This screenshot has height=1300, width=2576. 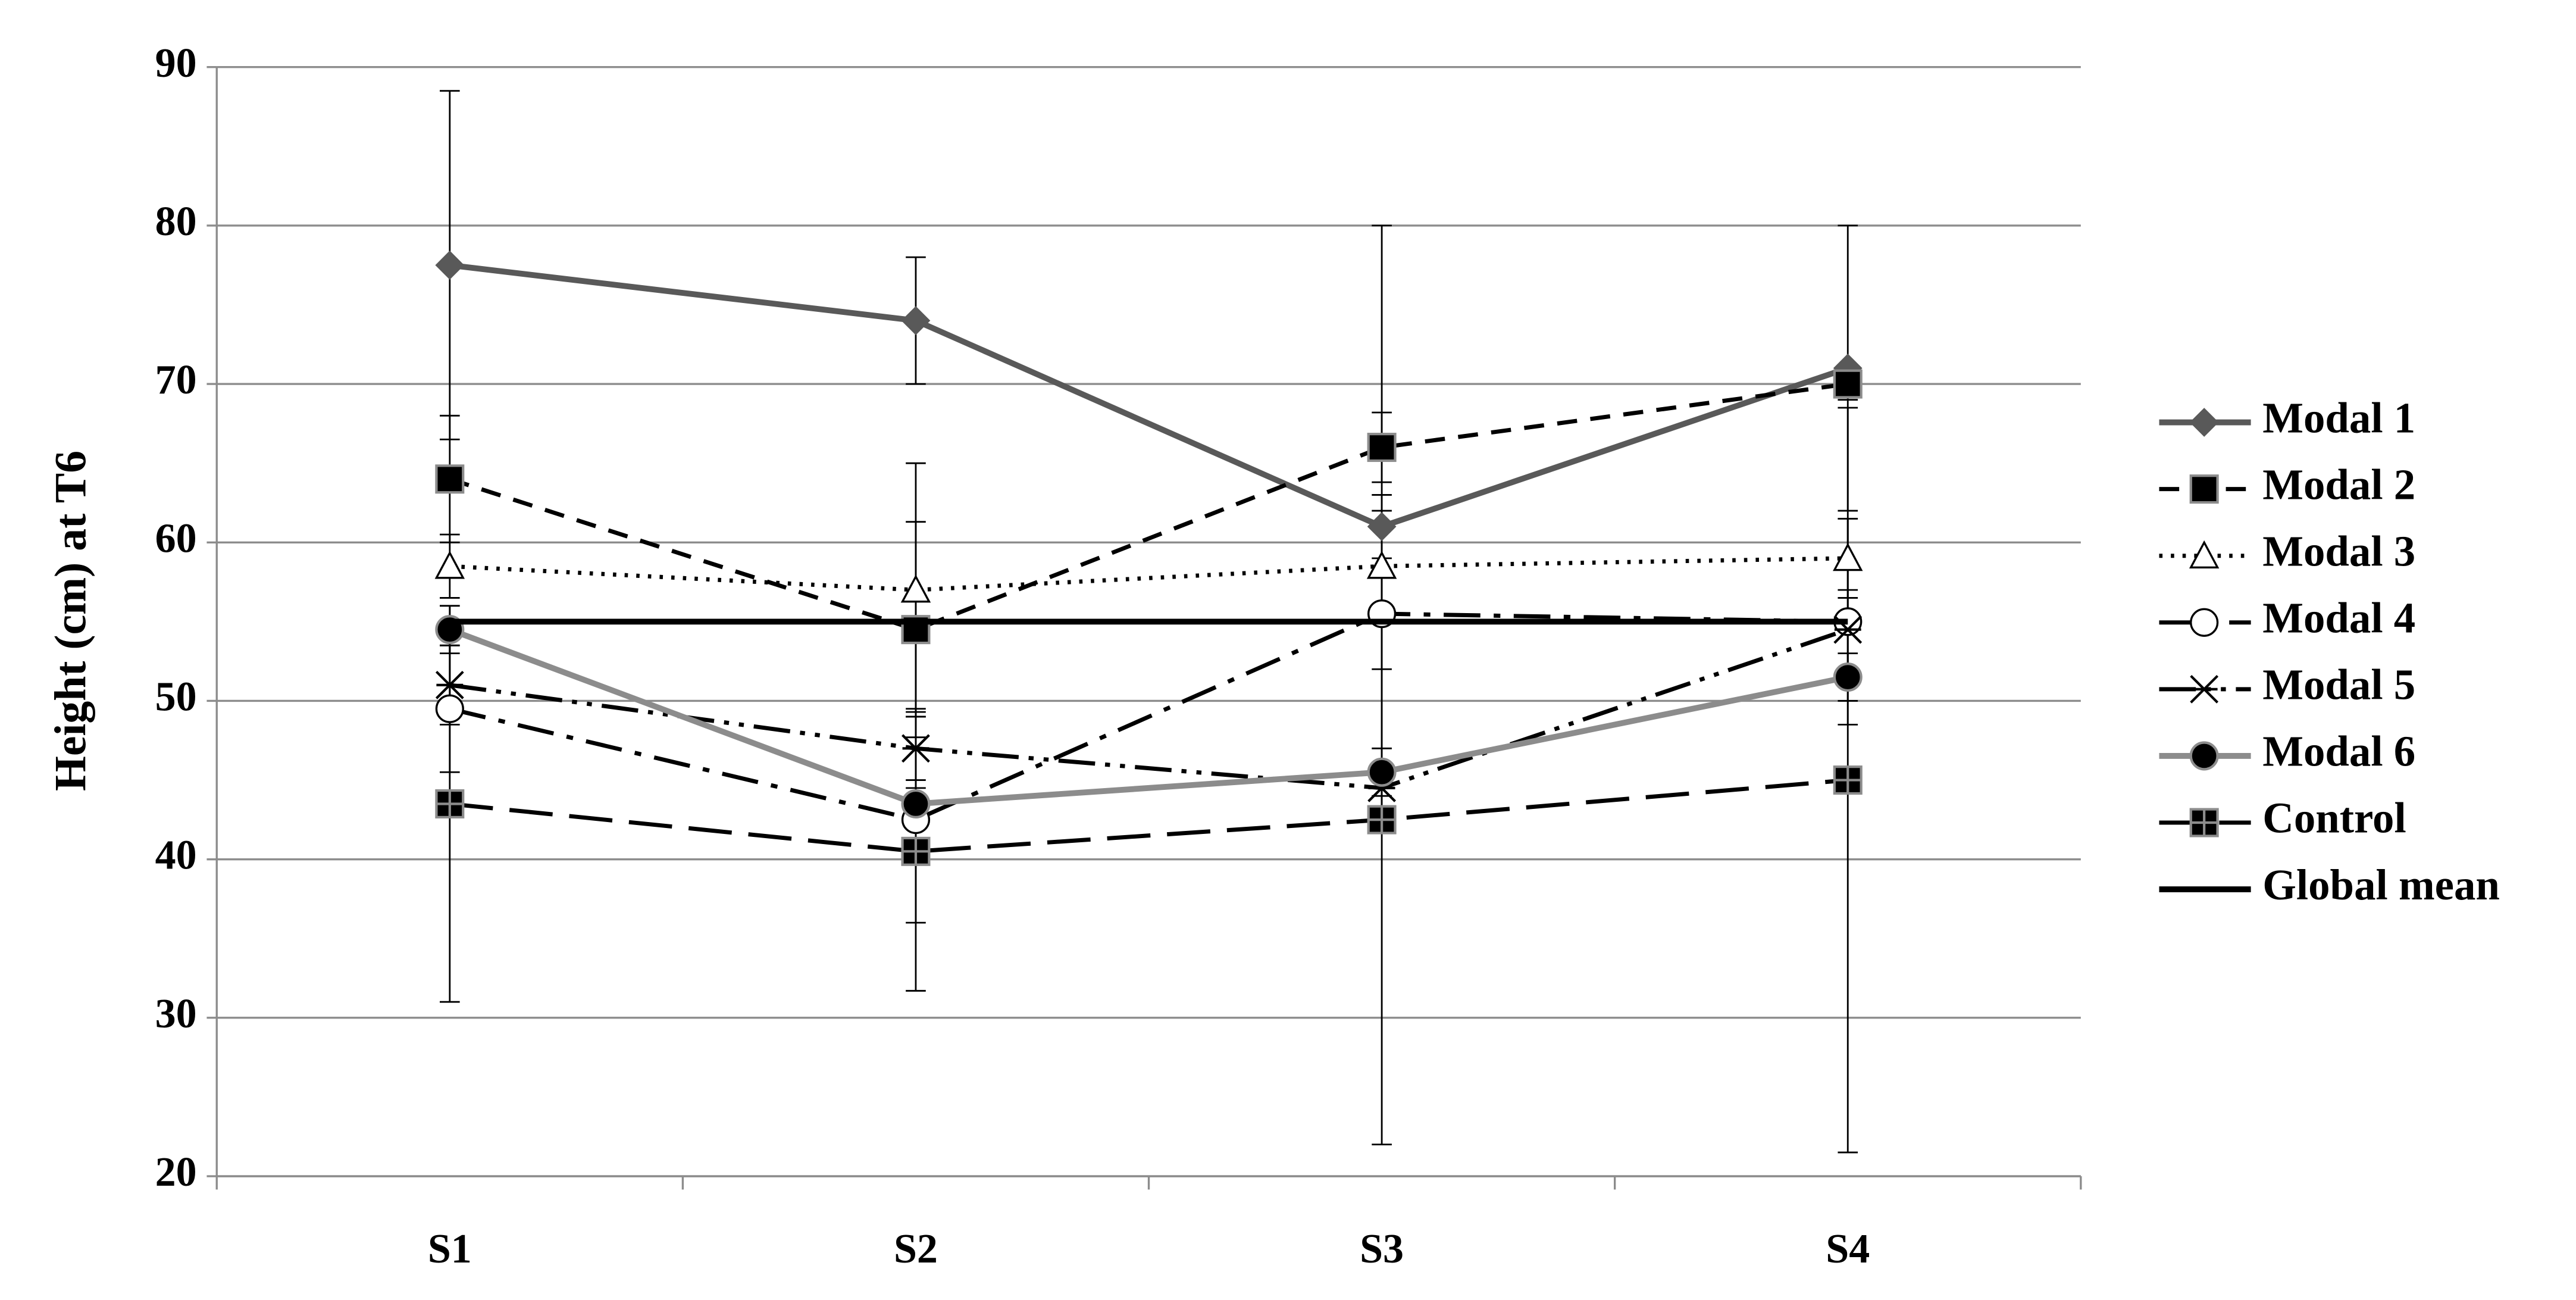 I want to click on y-tick-label: 30, so click(x=176, y=1014).